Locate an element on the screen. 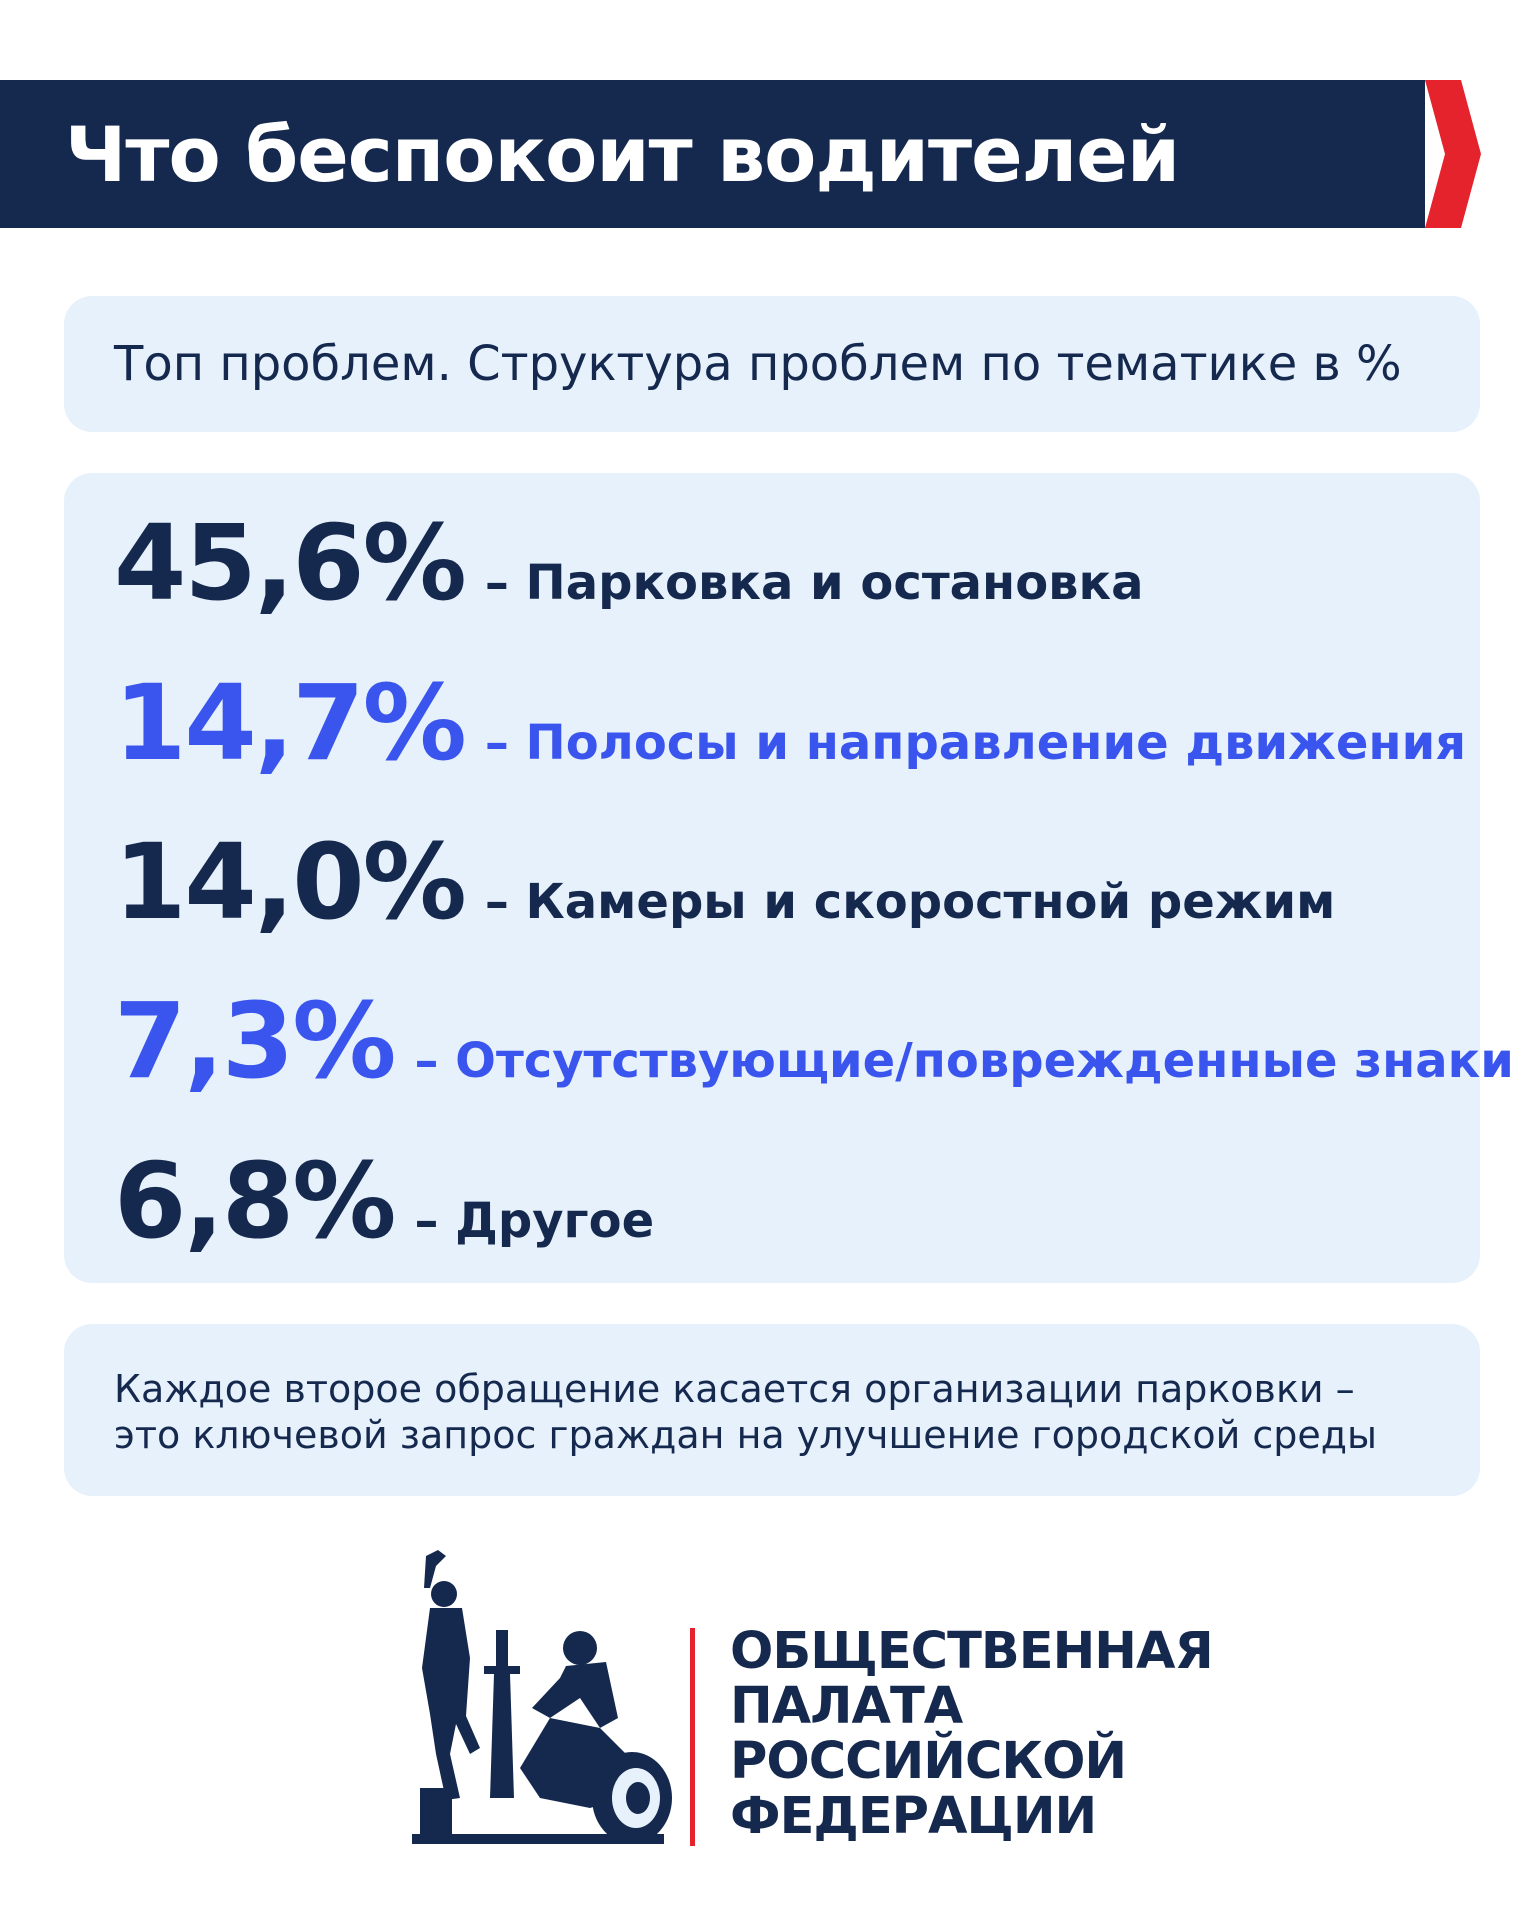 The width and height of the screenshot is (1536, 1920). logo-line: ОБЩЕСТВЕННАЯ is located at coordinates (972, 1651).